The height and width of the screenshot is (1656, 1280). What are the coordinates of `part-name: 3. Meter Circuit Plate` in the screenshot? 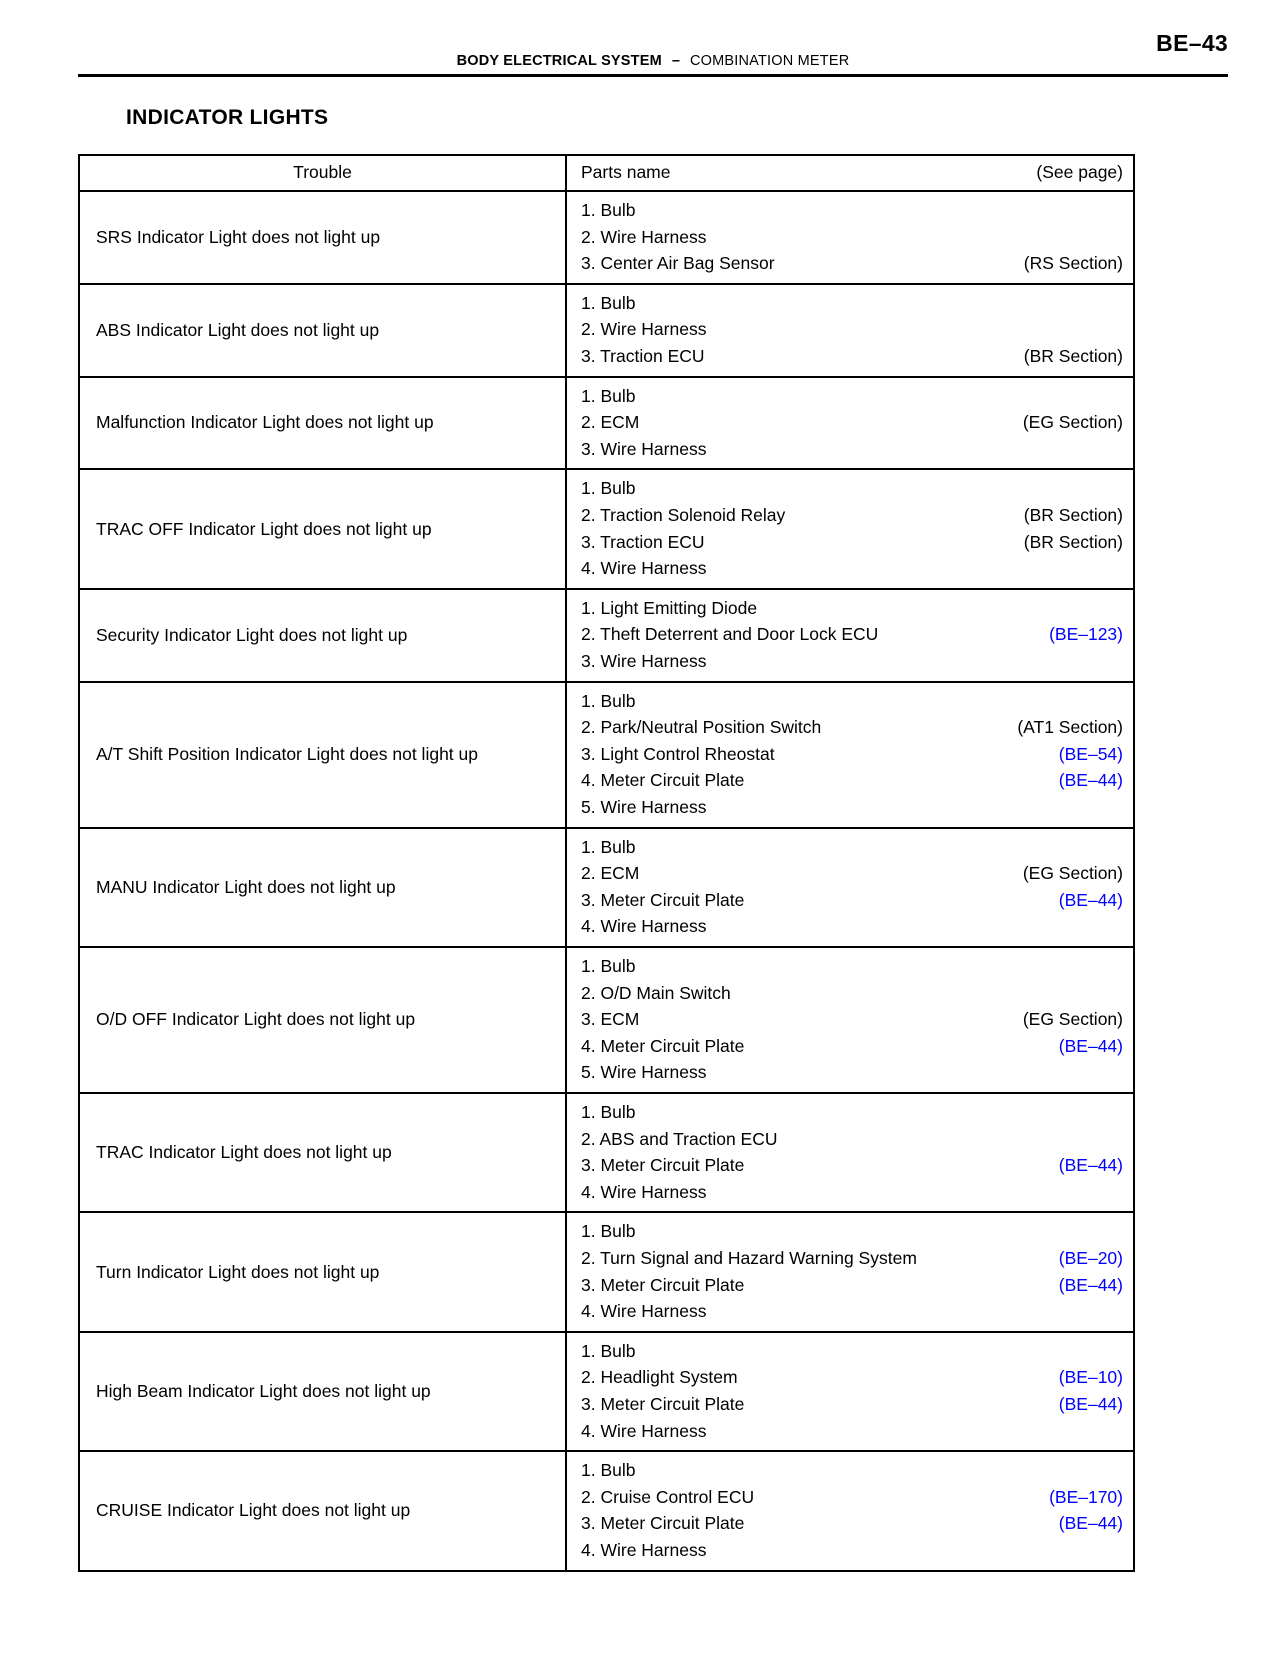 It's located at (663, 1165).